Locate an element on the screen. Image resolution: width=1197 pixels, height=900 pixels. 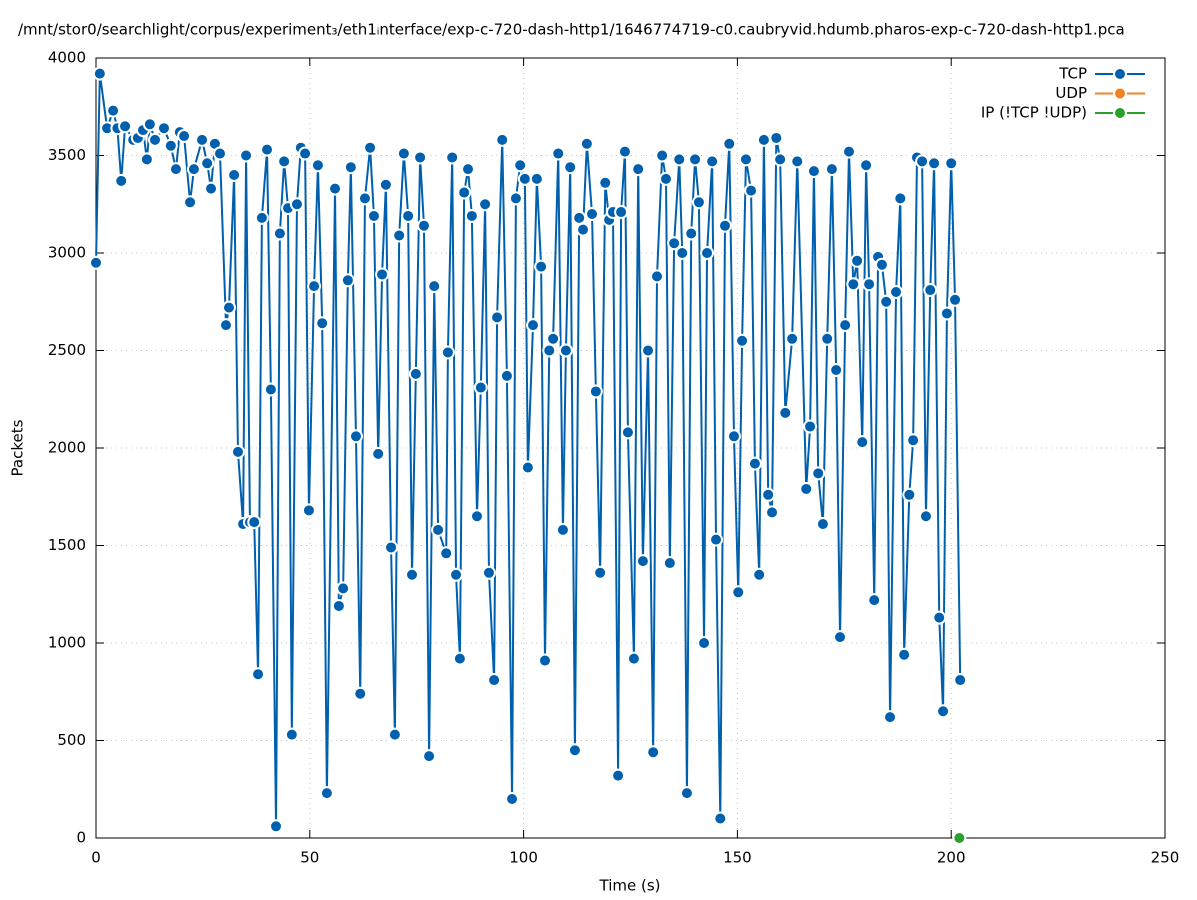
x-tick-label: 150 is located at coordinates (737, 858).